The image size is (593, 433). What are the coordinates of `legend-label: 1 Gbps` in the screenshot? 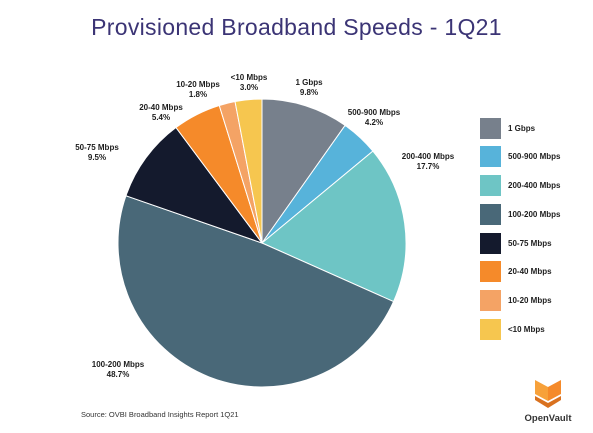 It's located at (522, 128).